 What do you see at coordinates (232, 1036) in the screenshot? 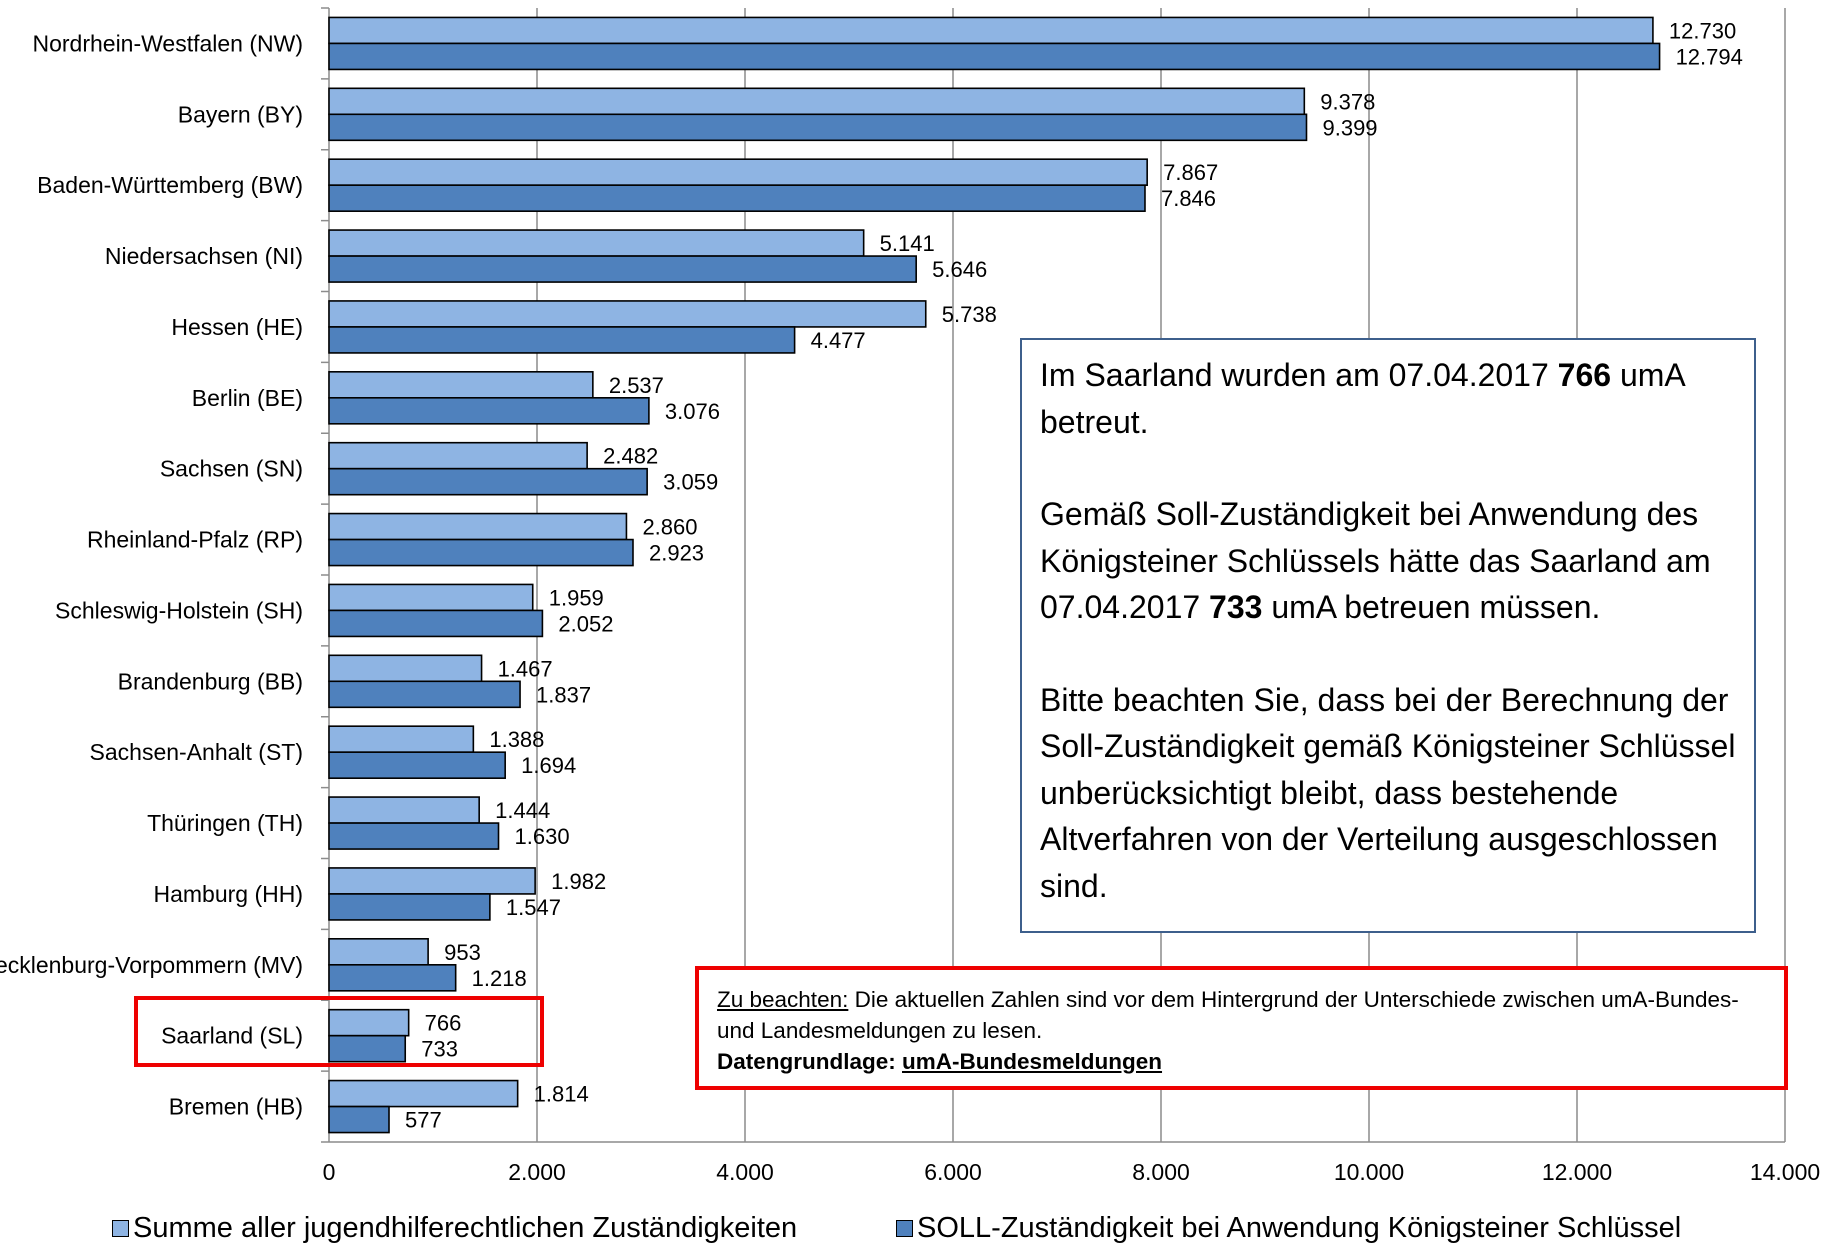
I see `category-label: Saarland (SL)` at bounding box center [232, 1036].